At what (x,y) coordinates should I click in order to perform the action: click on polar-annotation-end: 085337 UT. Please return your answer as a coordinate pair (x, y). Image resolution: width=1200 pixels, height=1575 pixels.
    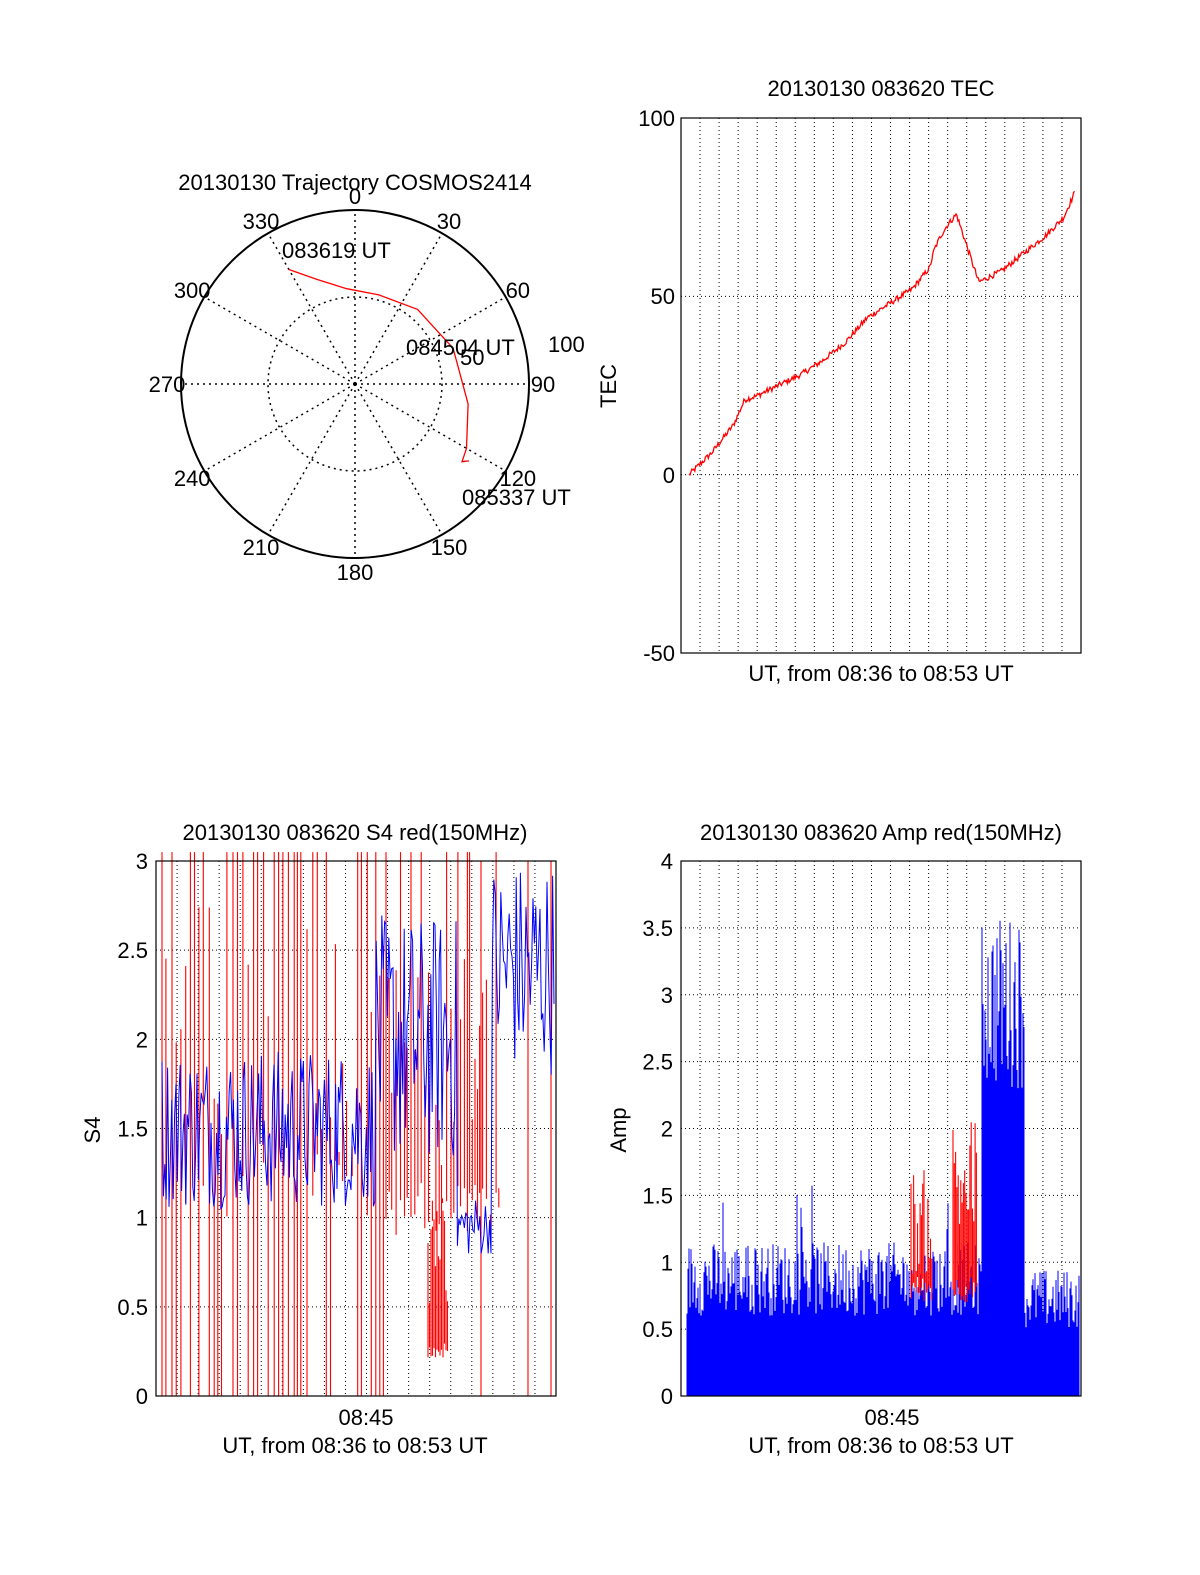
    Looking at the image, I should click on (516, 497).